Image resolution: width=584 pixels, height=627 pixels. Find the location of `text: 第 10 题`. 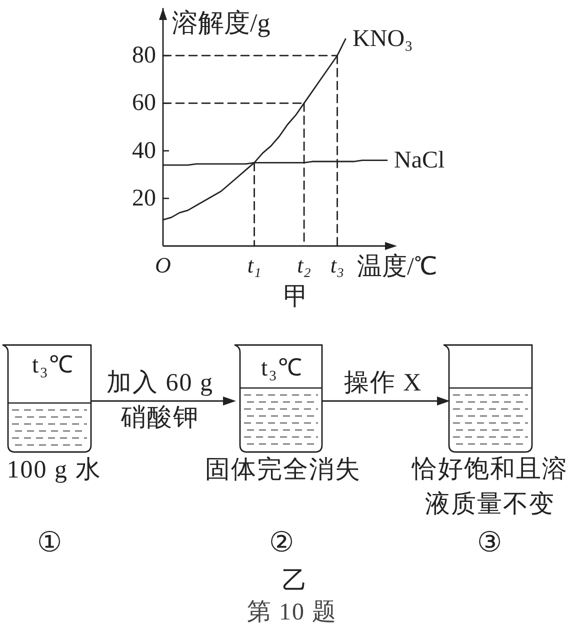

text: 第 10 题 is located at coordinates (292, 612).